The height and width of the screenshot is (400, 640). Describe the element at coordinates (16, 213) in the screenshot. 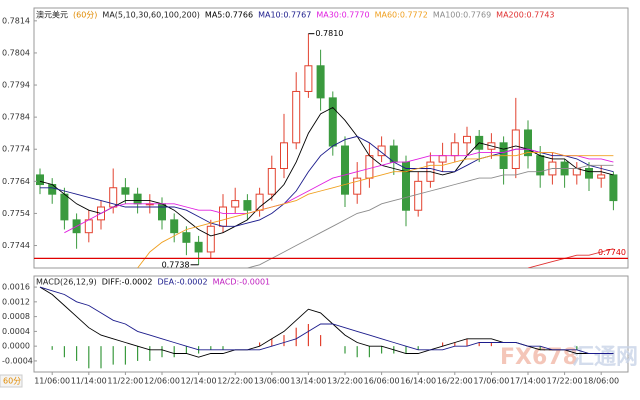

I see `y-tick-label: 0.7754` at that location.